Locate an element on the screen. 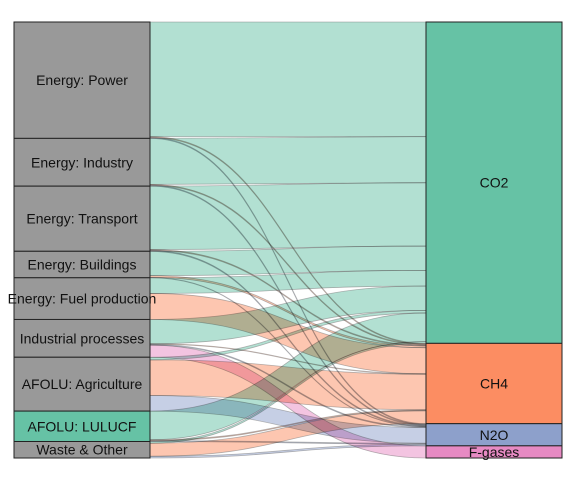  source-node-energy-transport is located at coordinates (82, 218).